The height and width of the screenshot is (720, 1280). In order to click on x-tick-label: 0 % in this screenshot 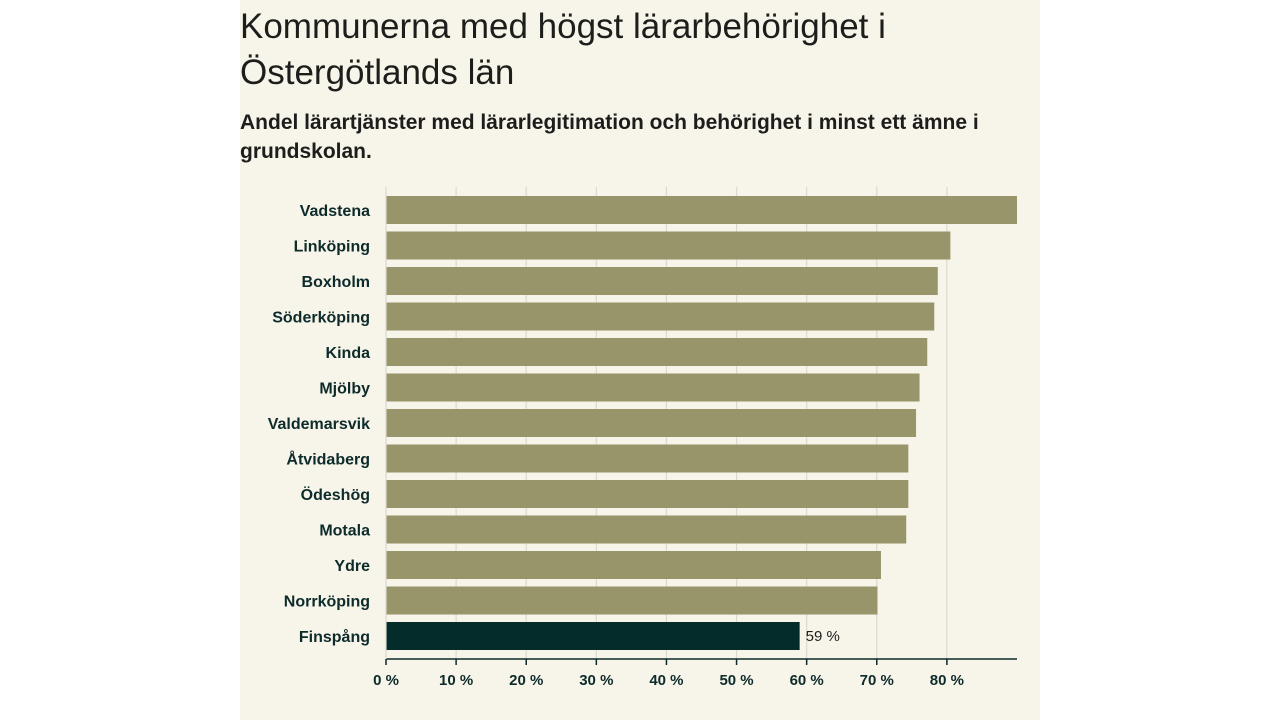, I will do `click(386, 680)`.